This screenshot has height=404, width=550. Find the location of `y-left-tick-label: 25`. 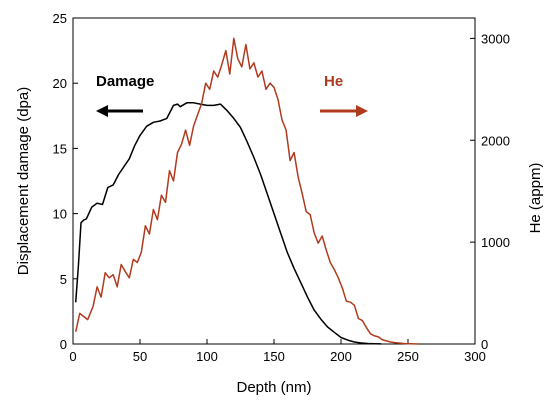

y-left-tick-label: 25 is located at coordinates (60, 18).